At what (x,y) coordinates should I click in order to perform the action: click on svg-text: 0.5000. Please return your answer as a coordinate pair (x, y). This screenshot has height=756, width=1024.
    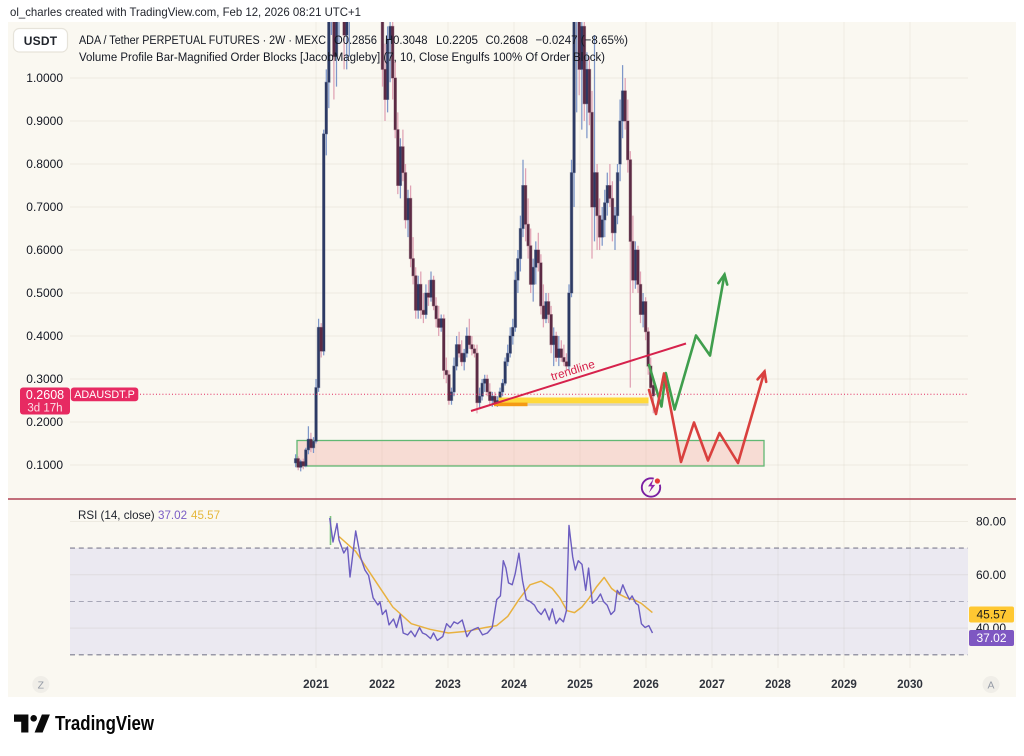
    Looking at the image, I should click on (44, 293).